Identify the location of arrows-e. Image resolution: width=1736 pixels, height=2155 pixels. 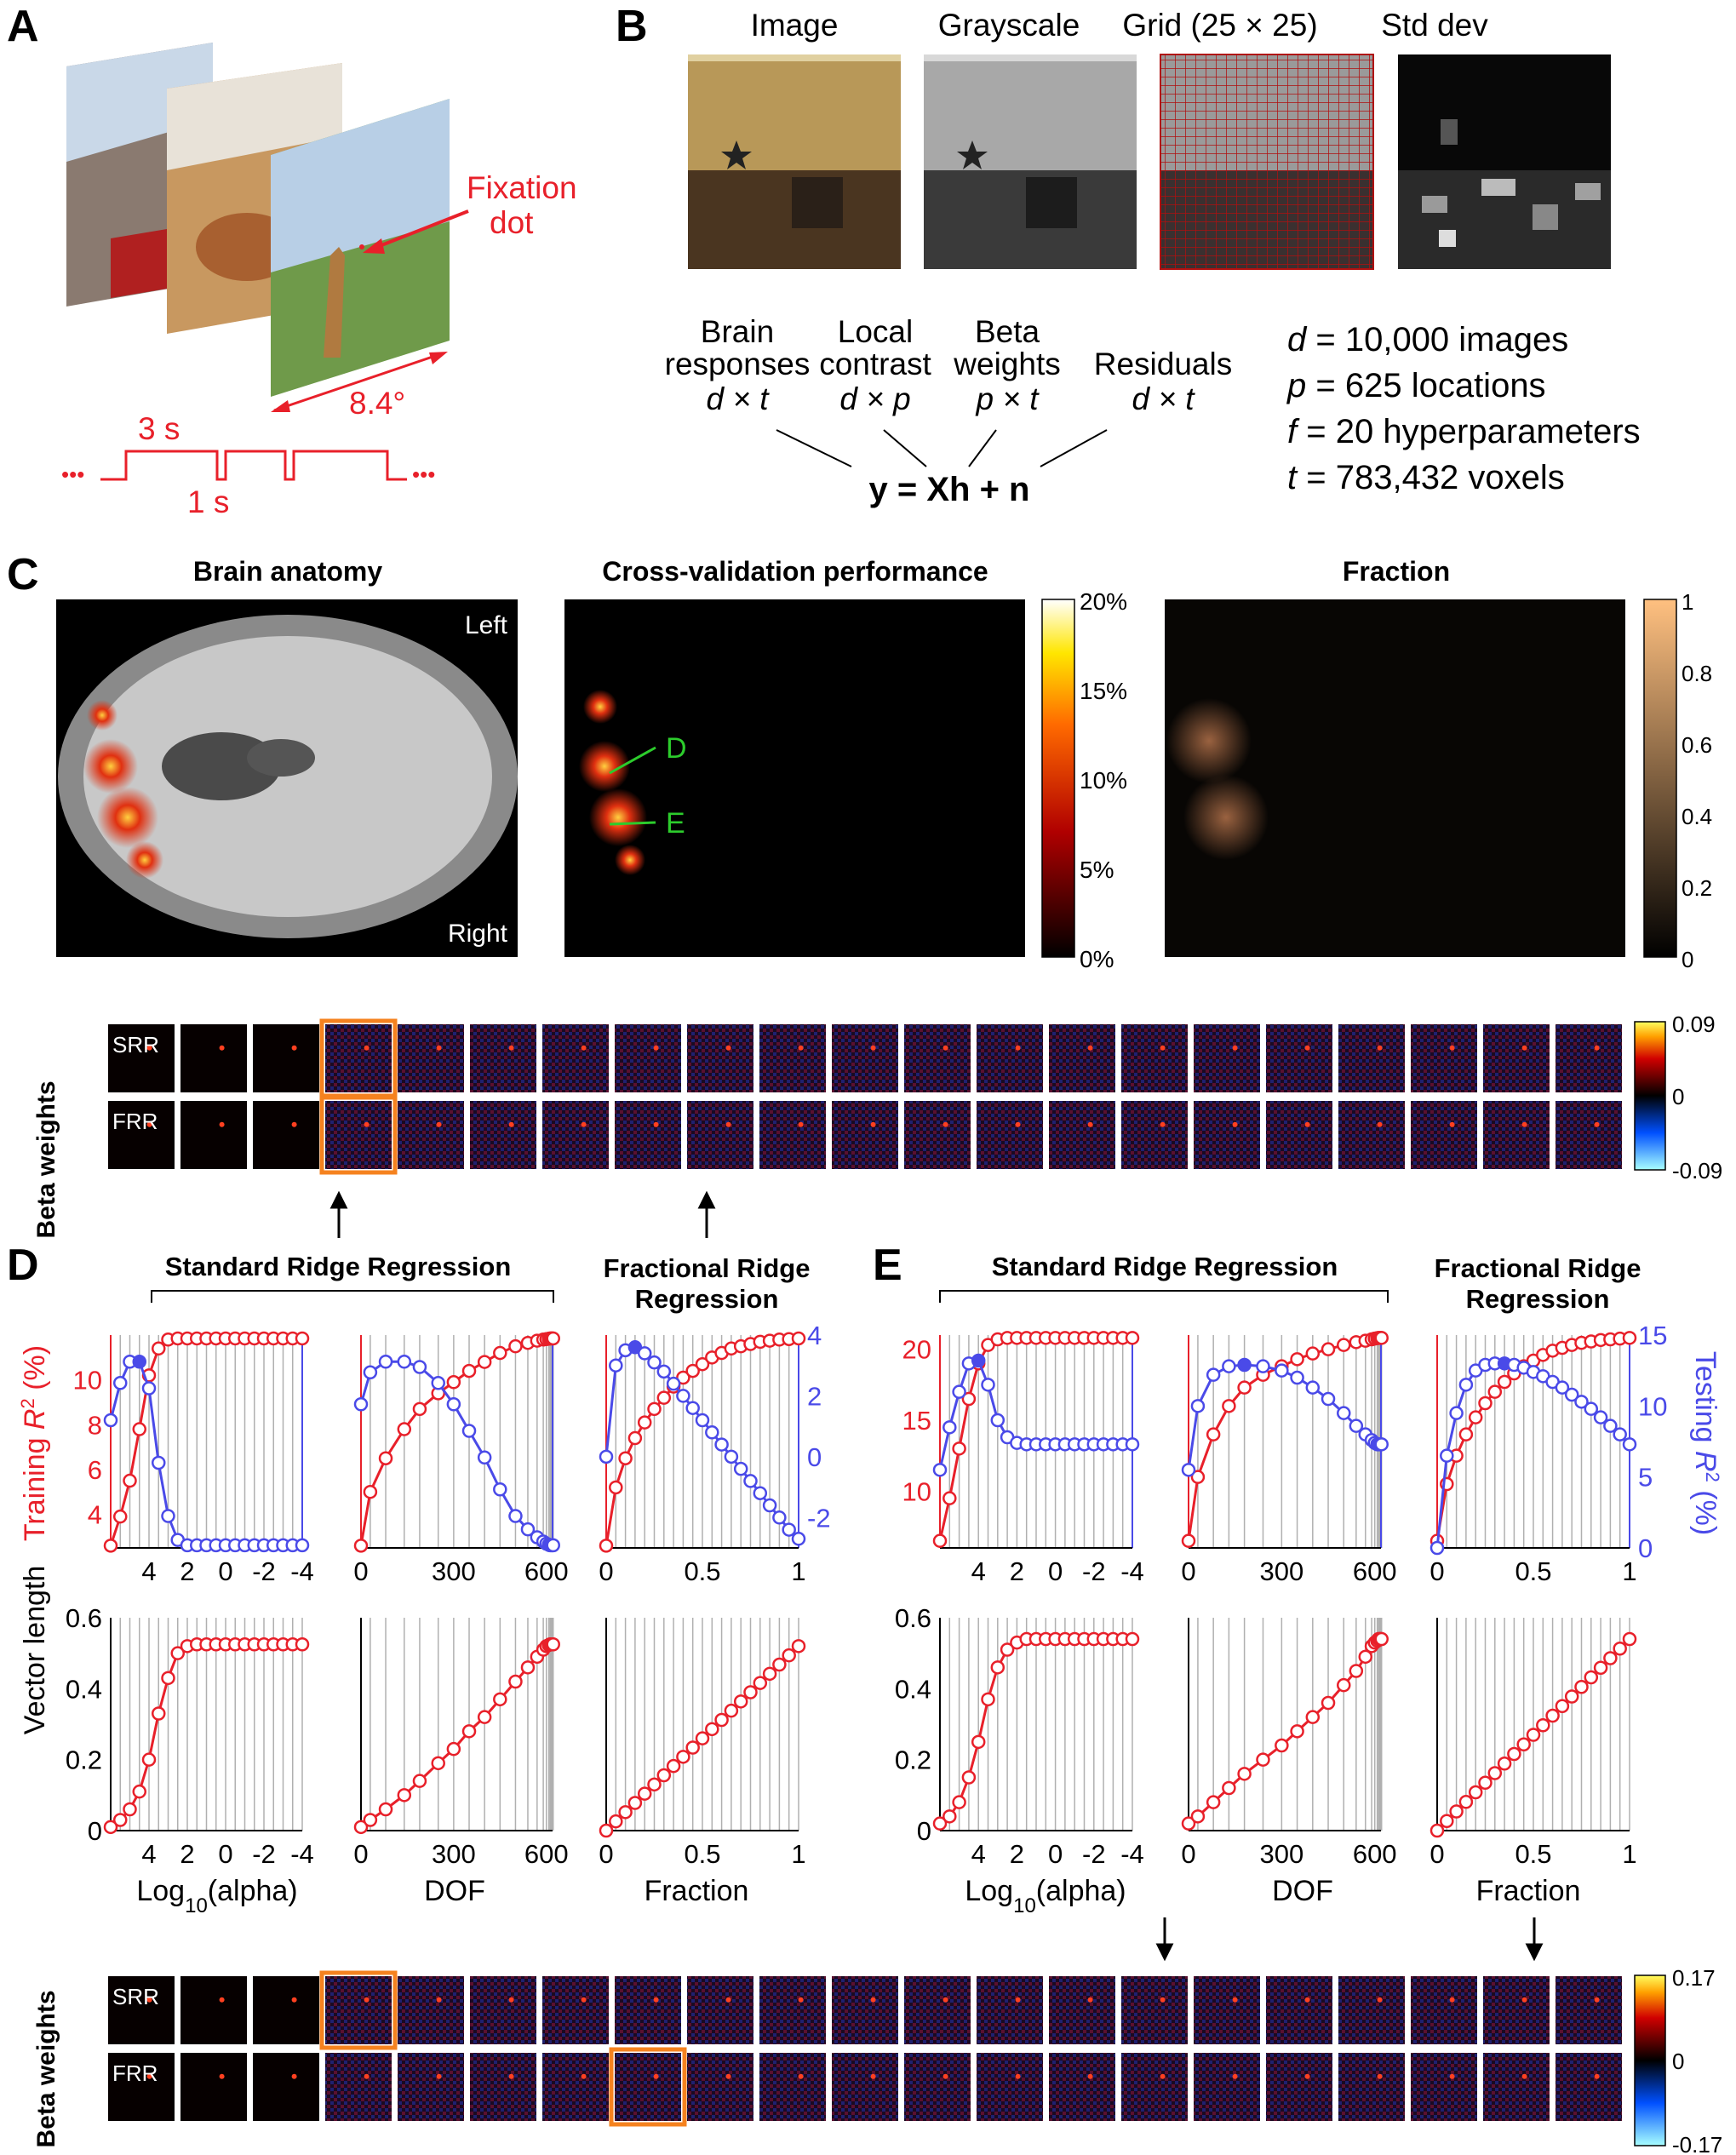
(1349, 1939).